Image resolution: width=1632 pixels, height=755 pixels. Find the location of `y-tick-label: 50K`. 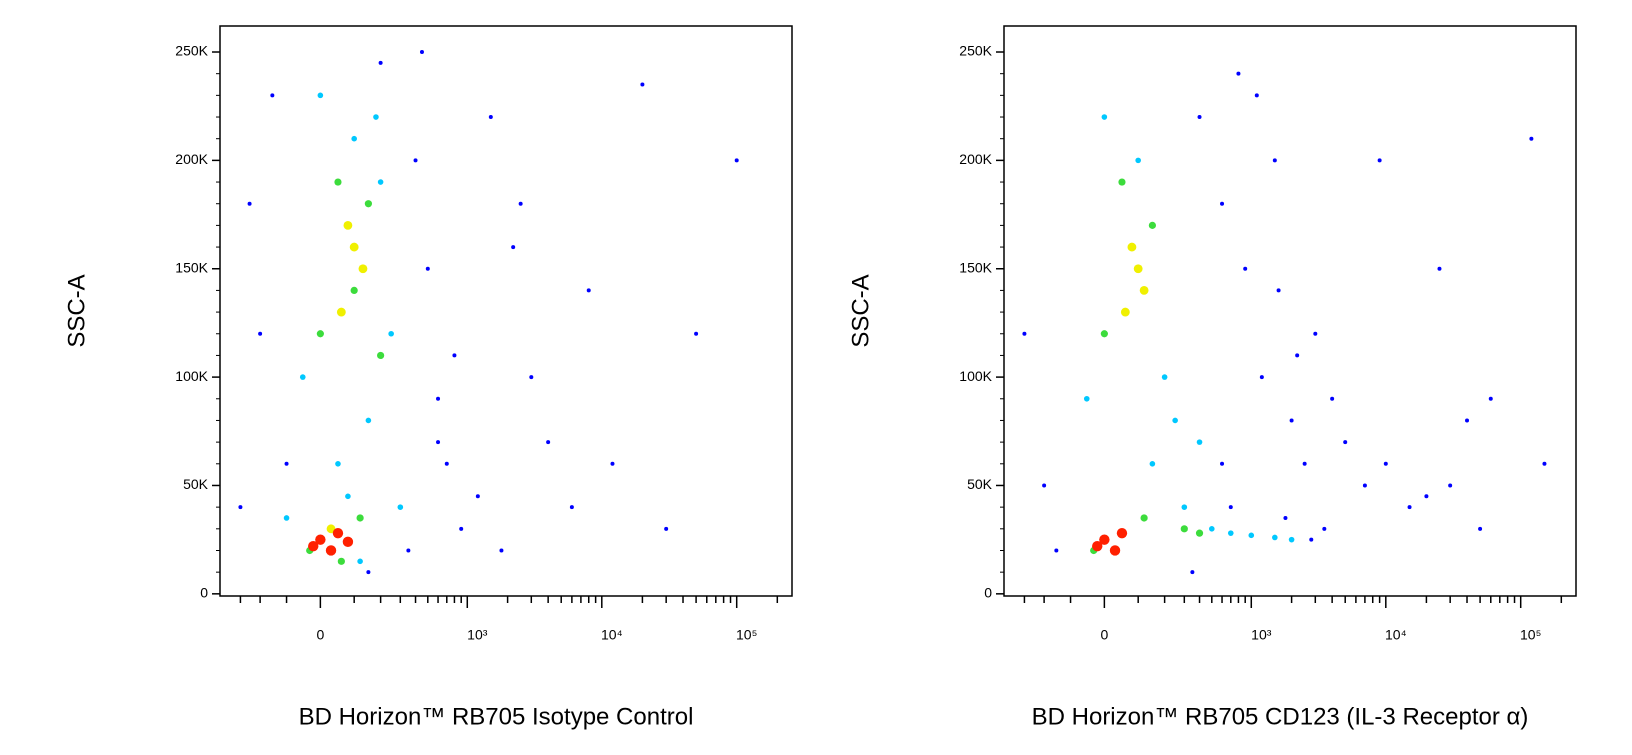

y-tick-label: 50K is located at coordinates (980, 484).